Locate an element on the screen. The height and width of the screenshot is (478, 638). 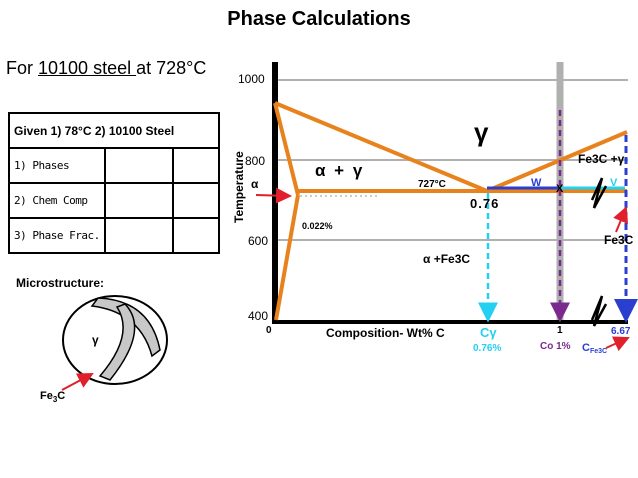
axis-break-upper is located at coordinates (599, 193).